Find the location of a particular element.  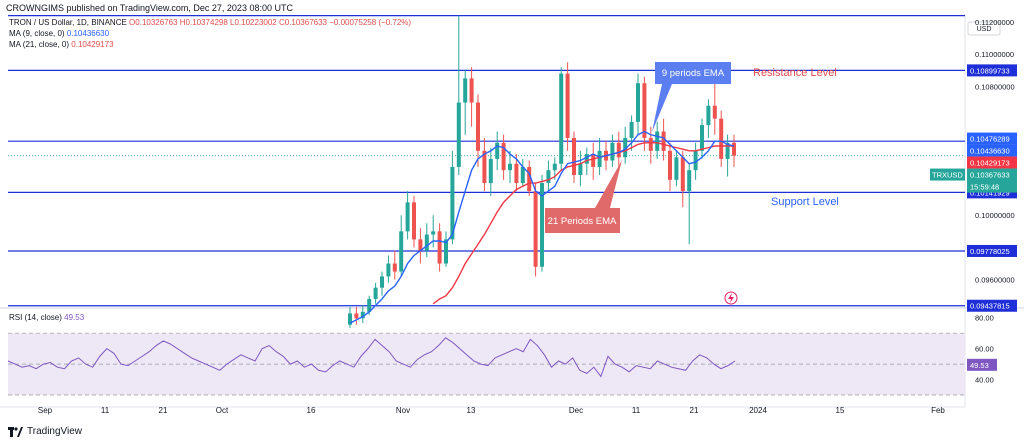

ma9-label: MA (9, close, 0) is located at coordinates (37, 33).